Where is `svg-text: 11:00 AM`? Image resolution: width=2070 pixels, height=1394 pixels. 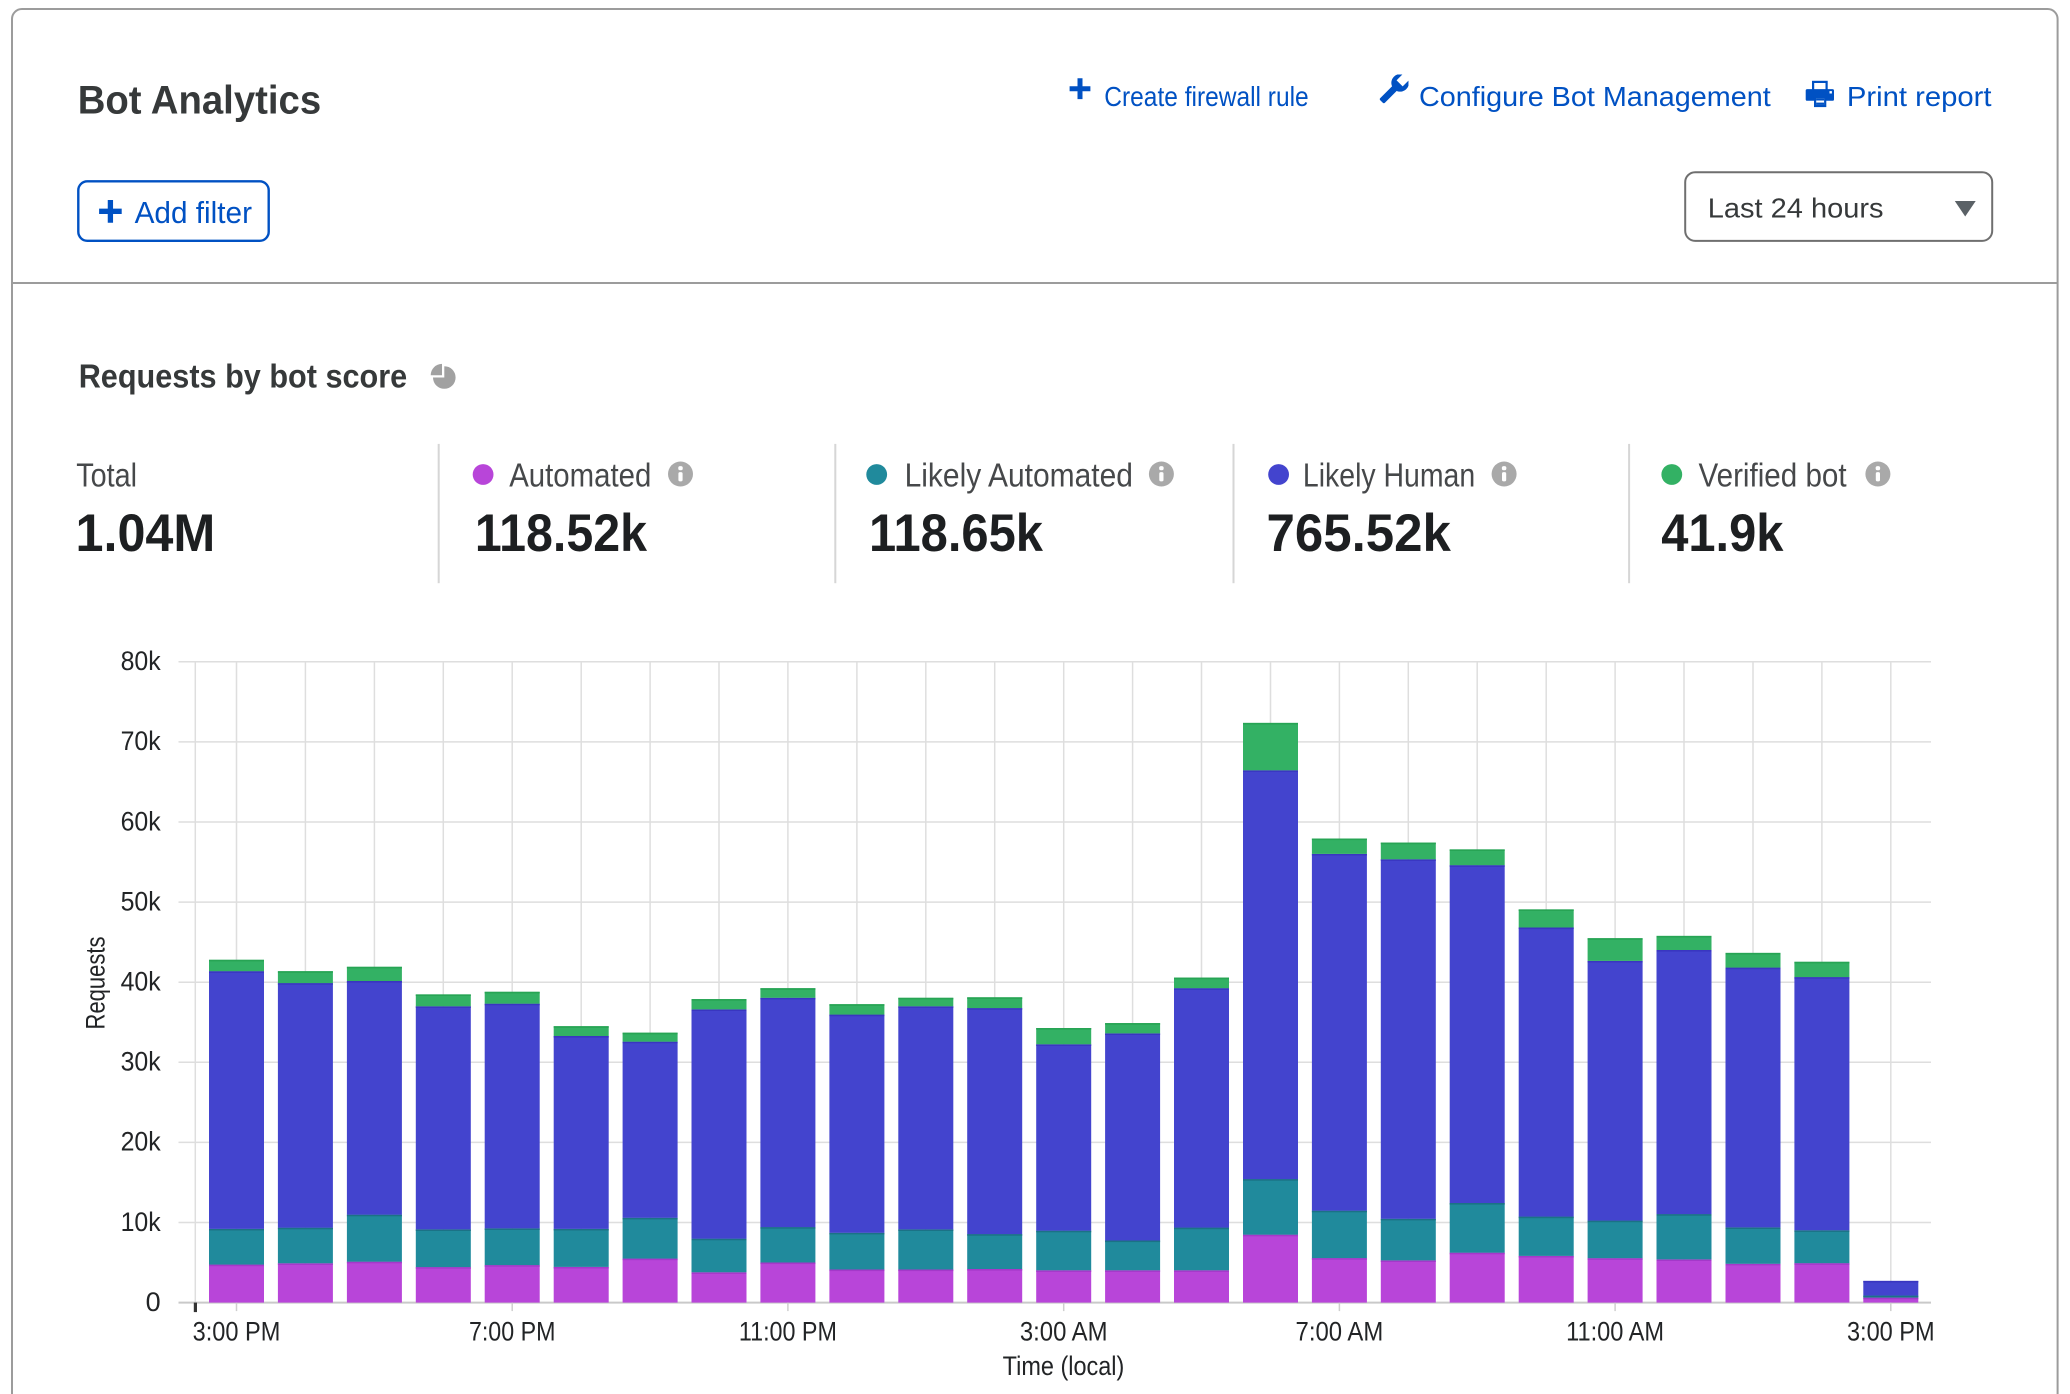
svg-text: 11:00 AM is located at coordinates (1615, 1332).